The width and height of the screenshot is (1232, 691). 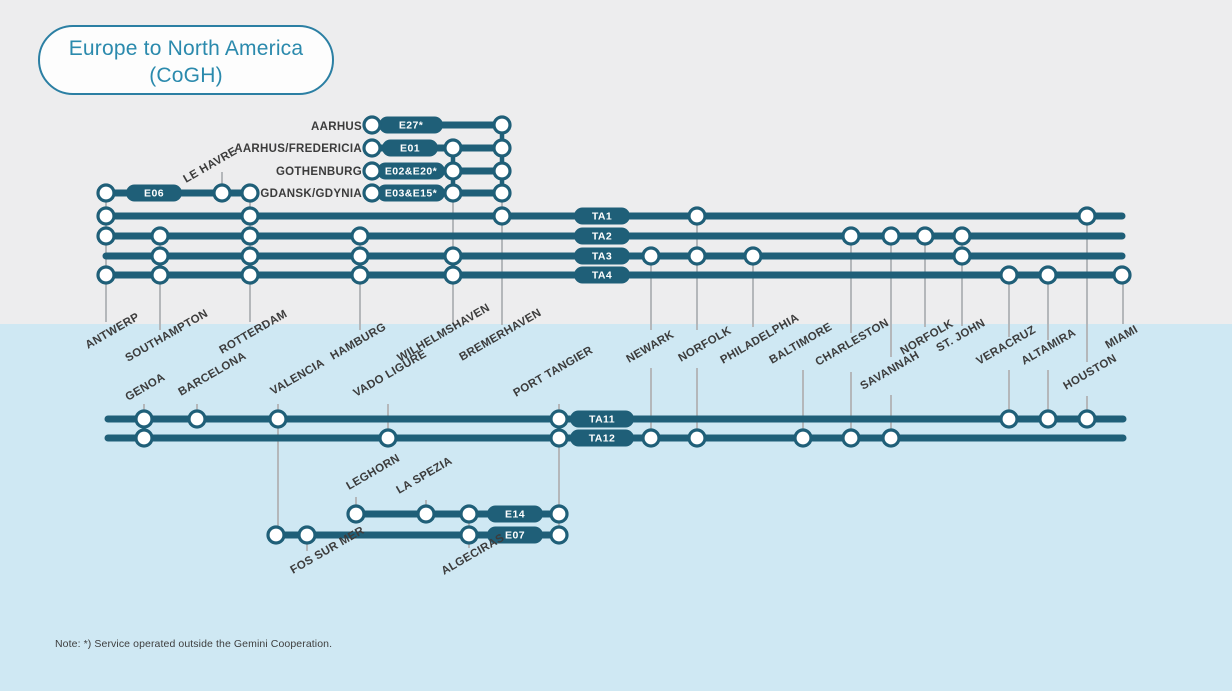 I want to click on route-badge-ta2, so click(x=602, y=236).